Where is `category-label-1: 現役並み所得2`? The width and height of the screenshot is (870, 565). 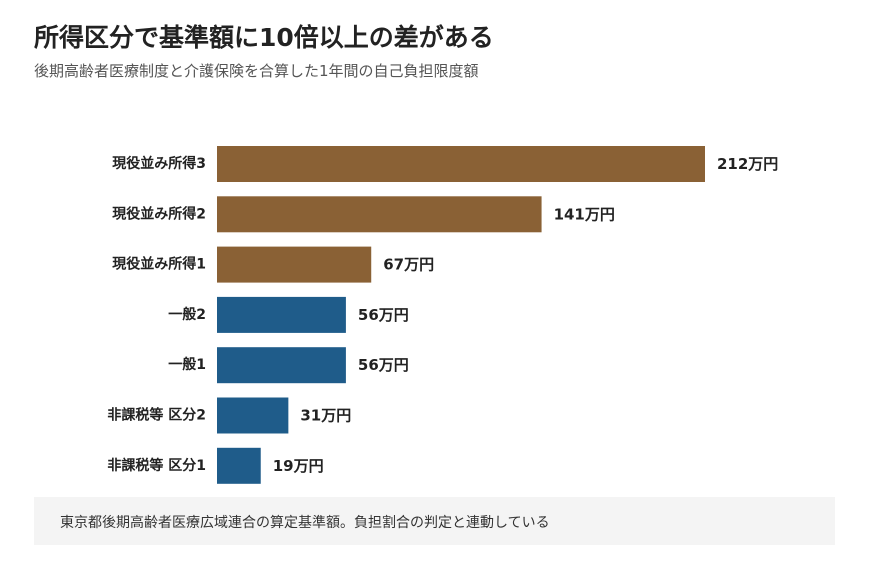 category-label-1: 現役並み所得2 is located at coordinates (159, 213).